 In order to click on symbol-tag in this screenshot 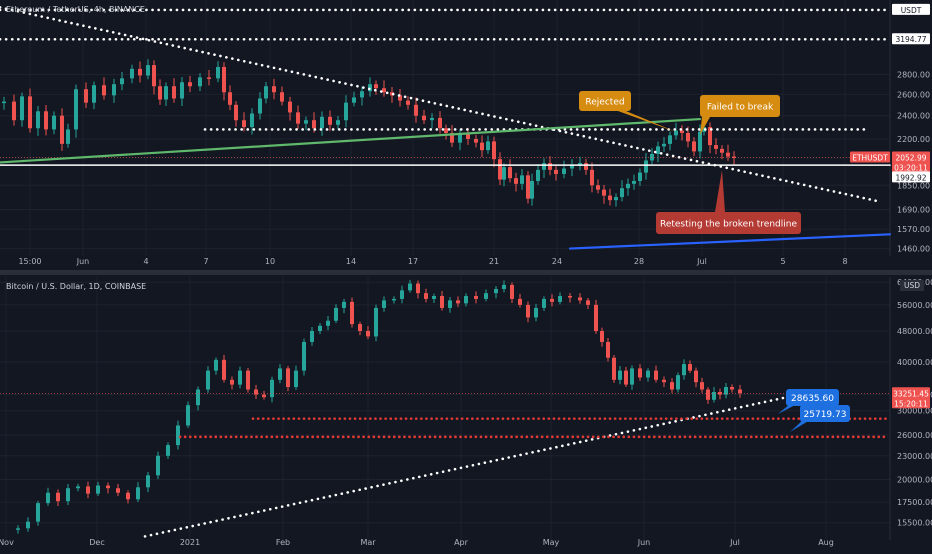, I will do `click(870, 157)`.